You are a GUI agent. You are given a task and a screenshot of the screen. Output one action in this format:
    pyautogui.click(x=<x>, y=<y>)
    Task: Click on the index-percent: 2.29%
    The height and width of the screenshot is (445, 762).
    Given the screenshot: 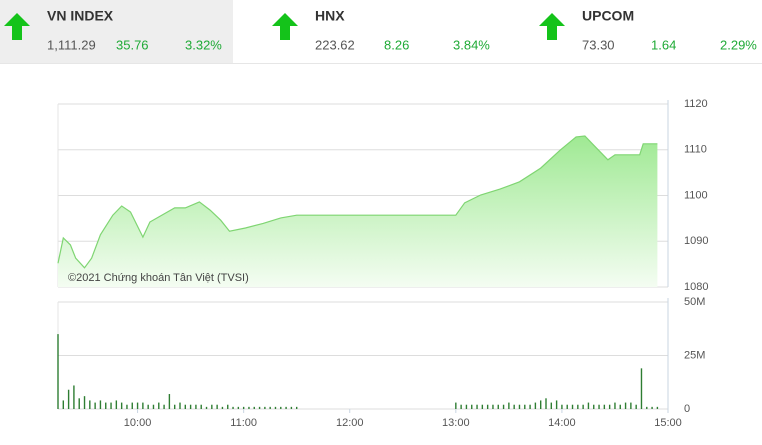 What is the action you would take?
    pyautogui.click(x=738, y=44)
    